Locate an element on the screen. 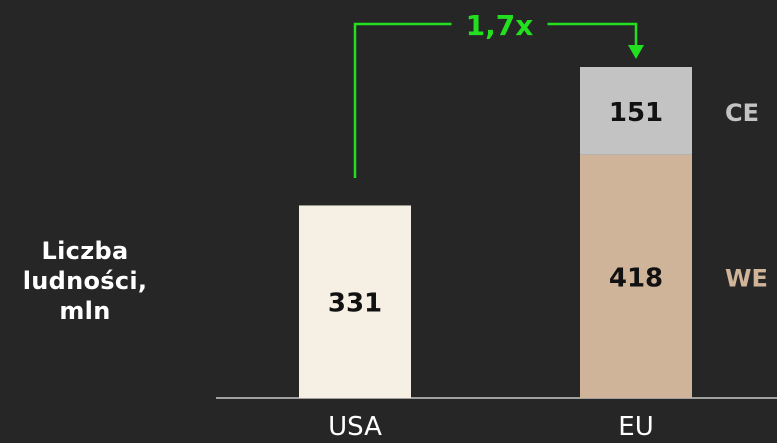  annotation-line-right is located at coordinates (592, 34).